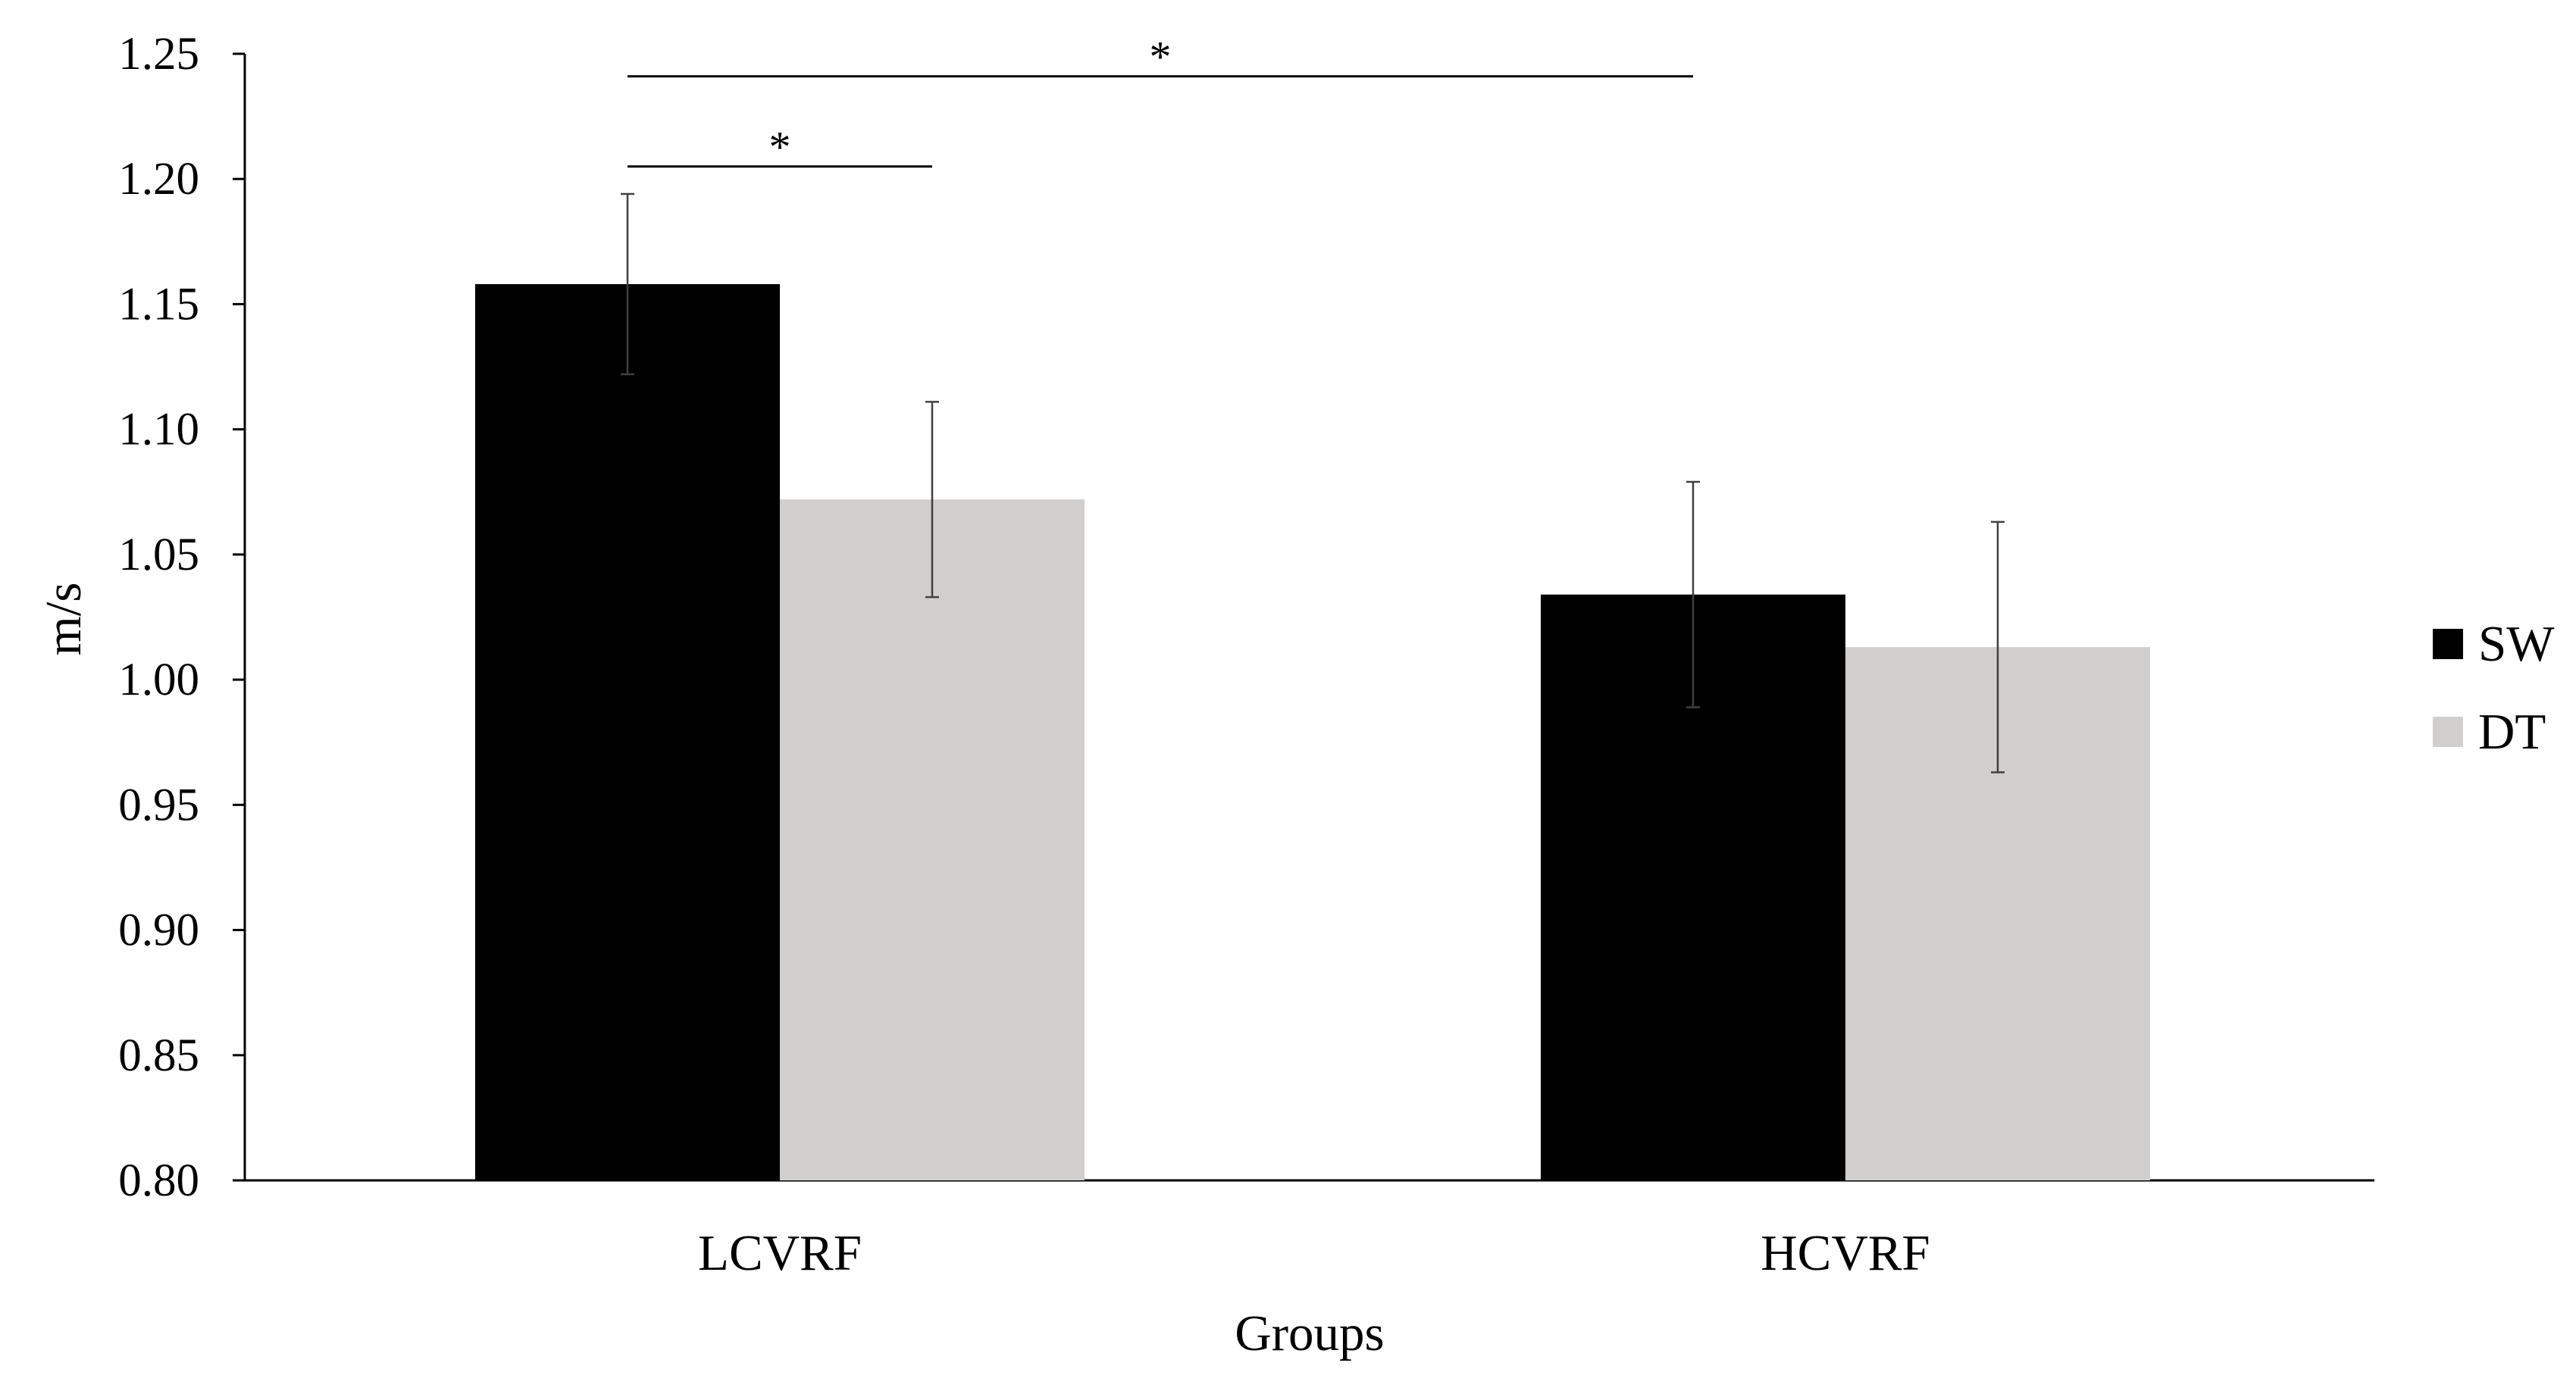 The image size is (2576, 1391). Describe the element at coordinates (181, 617) in the screenshot. I see `y-ticks: 0.80 0.85 0.90 0.95 1.00 1.05 1.10 1.15 1.20 1.25` at that location.